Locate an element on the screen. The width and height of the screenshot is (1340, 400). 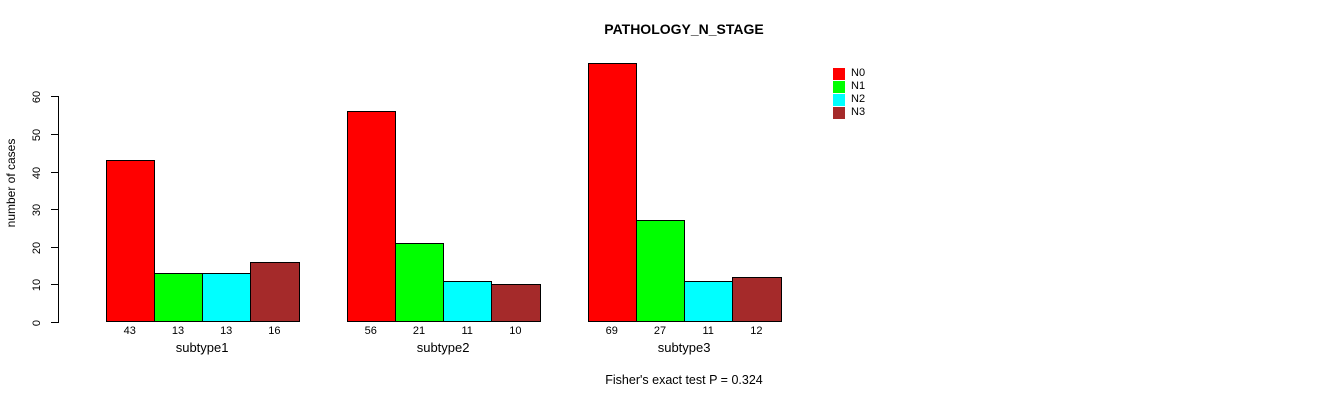
legend-label: N2 is located at coordinates (858, 99).